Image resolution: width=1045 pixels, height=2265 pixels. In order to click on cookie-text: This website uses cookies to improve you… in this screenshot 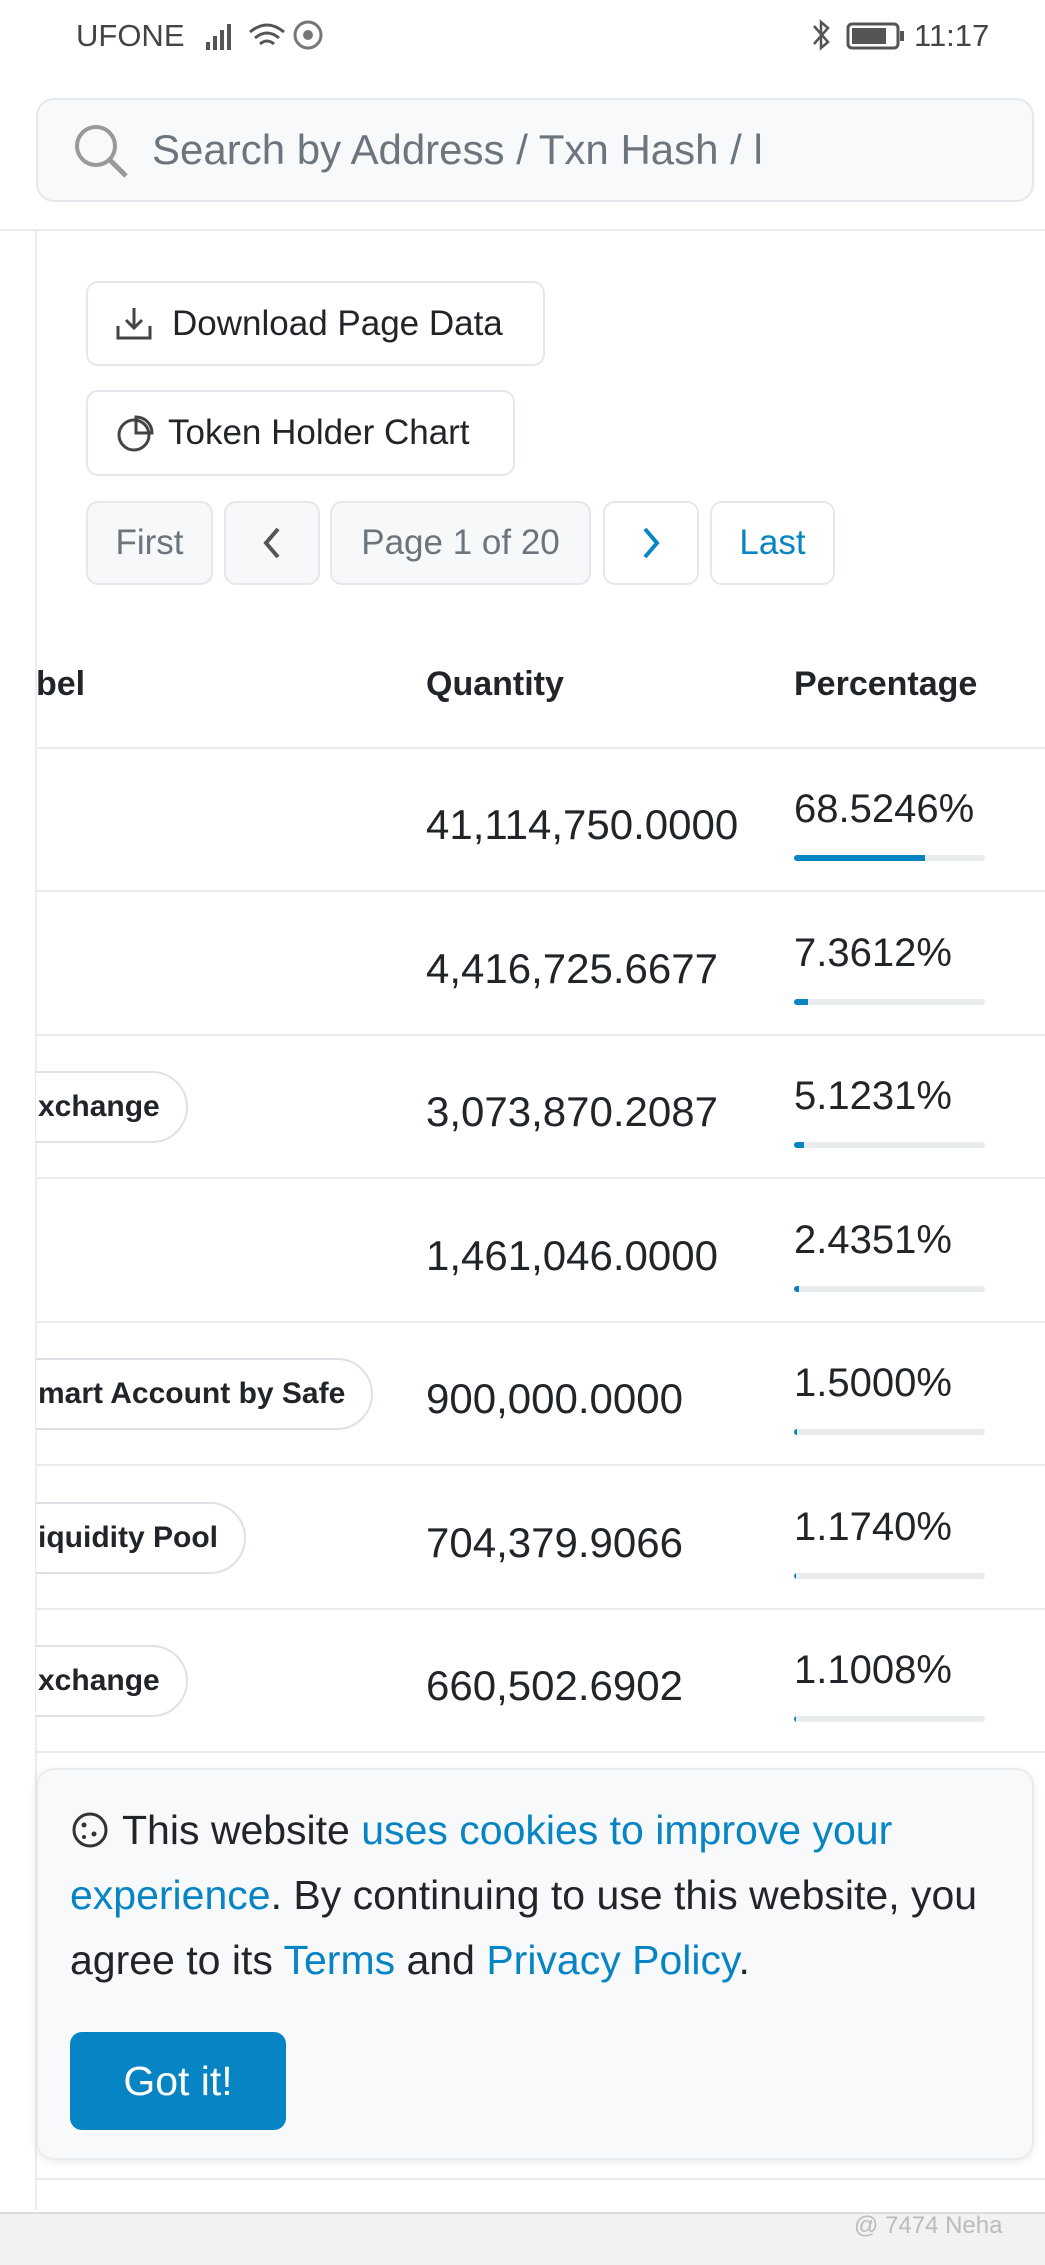, I will do `click(540, 1895)`.